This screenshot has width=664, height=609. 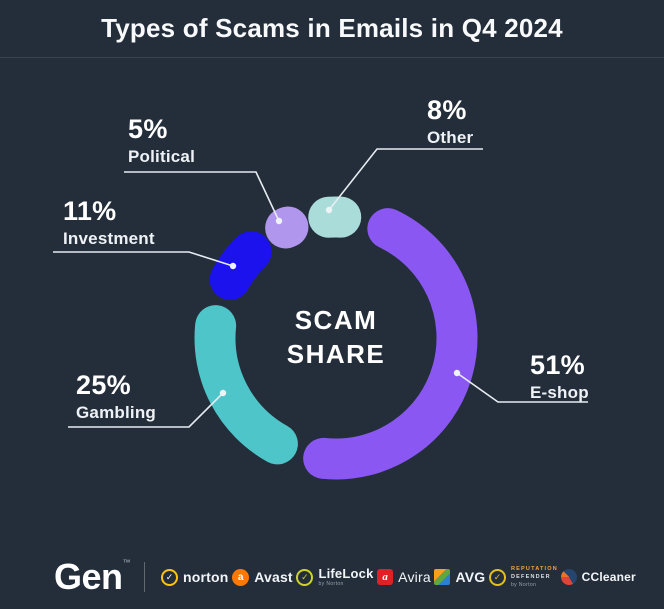 What do you see at coordinates (346, 573) in the screenshot?
I see `lifelock-label: LifeLock` at bounding box center [346, 573].